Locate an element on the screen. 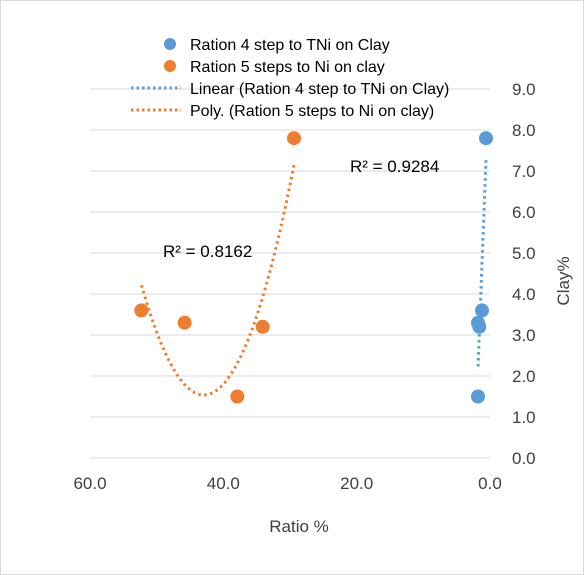 This screenshot has height=575, width=584. y-tick-label-9: 9.0 is located at coordinates (524, 89).